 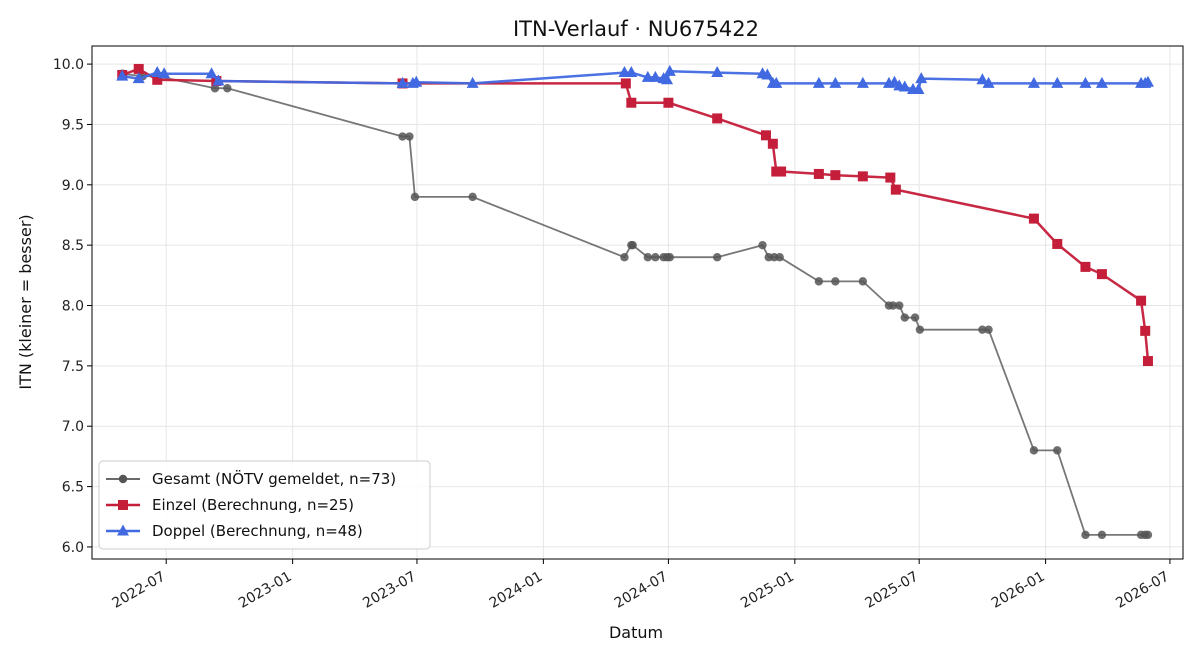 I want to click on series-group, so click(x=635, y=79).